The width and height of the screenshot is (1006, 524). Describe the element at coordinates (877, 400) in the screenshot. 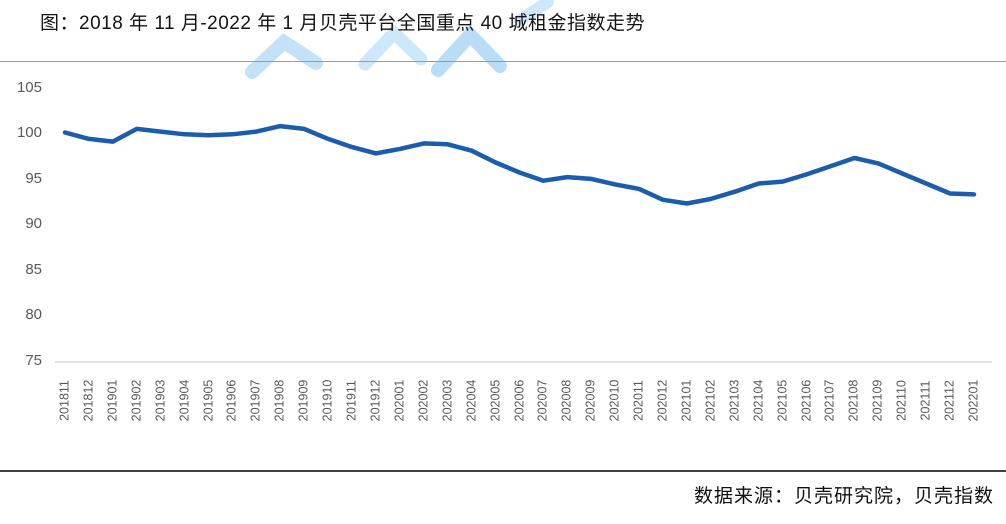

I see `x-axis-tick-label: 202109` at that location.